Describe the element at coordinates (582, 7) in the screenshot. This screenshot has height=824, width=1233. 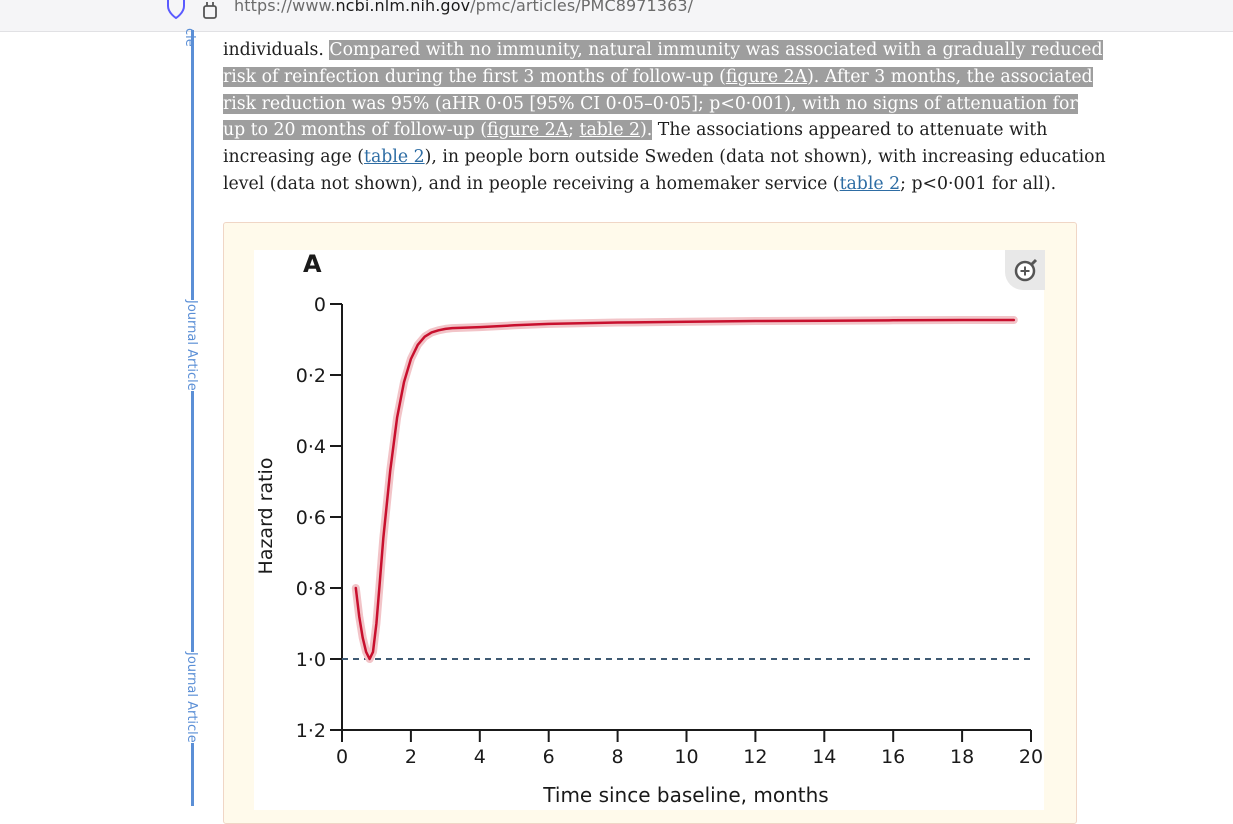
I see `url-path: /pmc/articles/PMC8971363/` at that location.